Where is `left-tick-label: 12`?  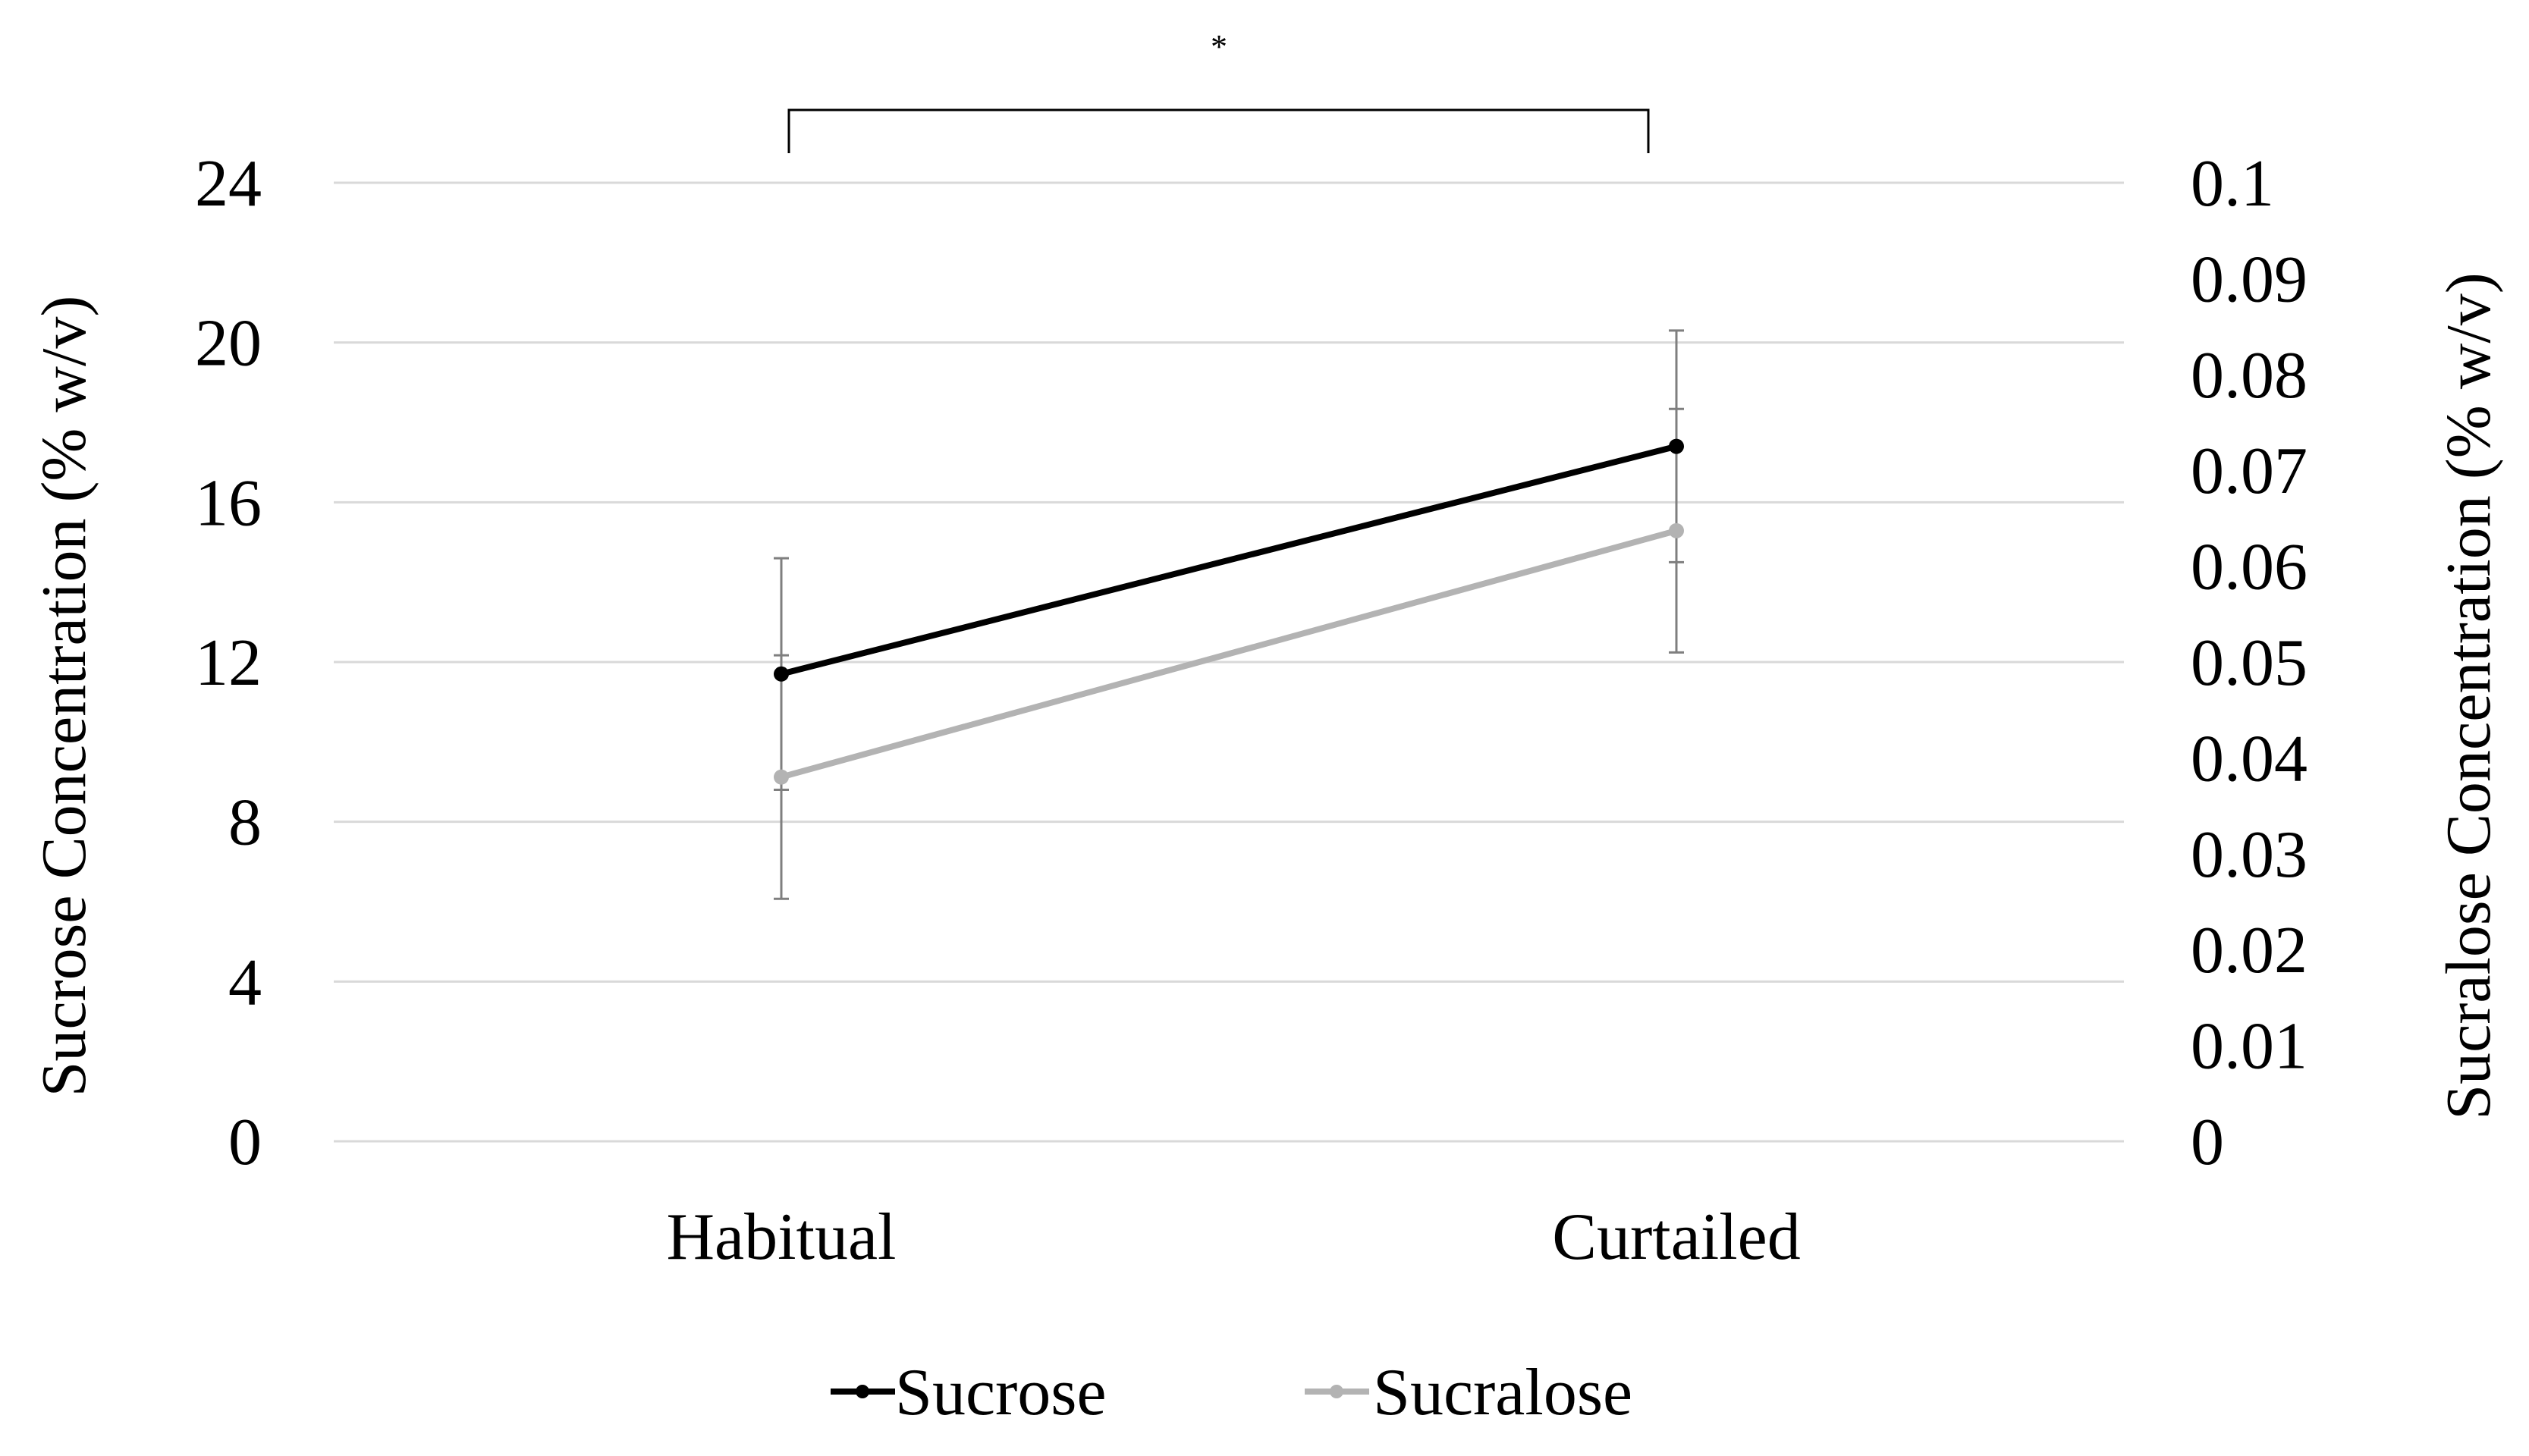
left-tick-label: 12 is located at coordinates (228, 663).